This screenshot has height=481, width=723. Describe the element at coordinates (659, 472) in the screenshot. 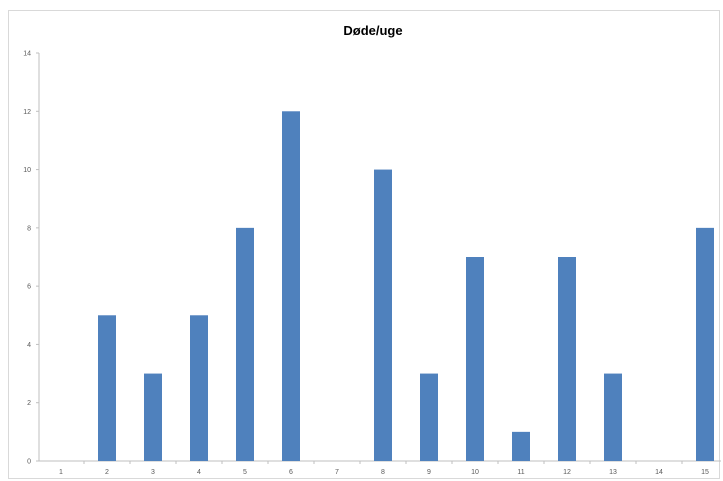

I see `x-tick-label: 14` at that location.